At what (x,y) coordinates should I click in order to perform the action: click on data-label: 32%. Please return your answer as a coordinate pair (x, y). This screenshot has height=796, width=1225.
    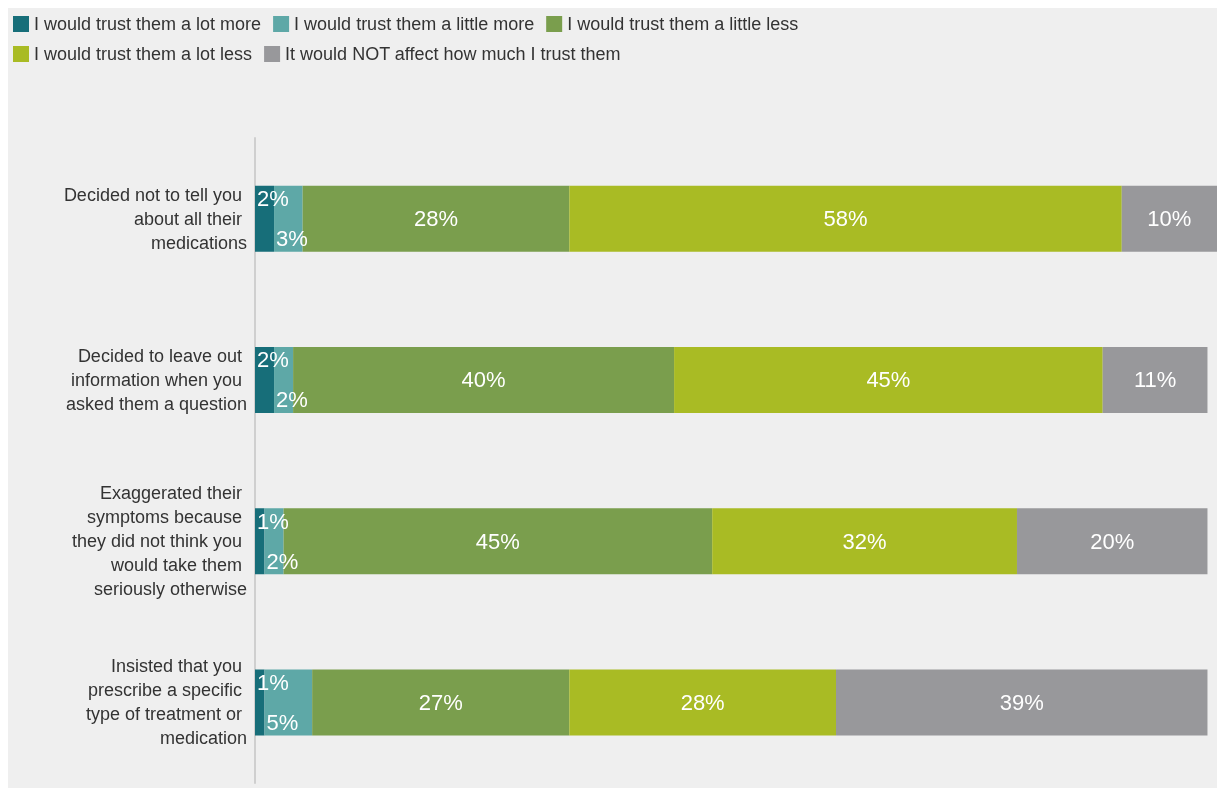
    Looking at the image, I should click on (864, 541).